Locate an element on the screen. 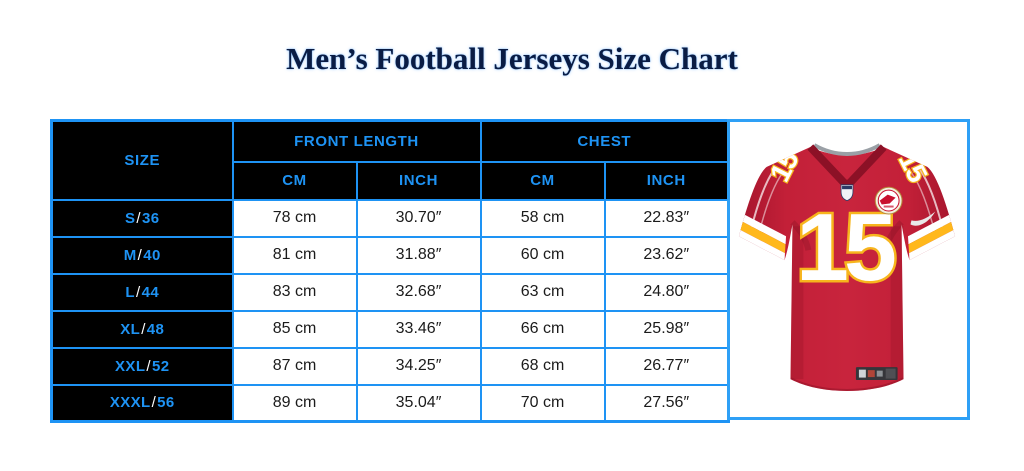 The width and height of the screenshot is (1024, 471). front-length-cm-value: 85 cm is located at coordinates (294, 329).